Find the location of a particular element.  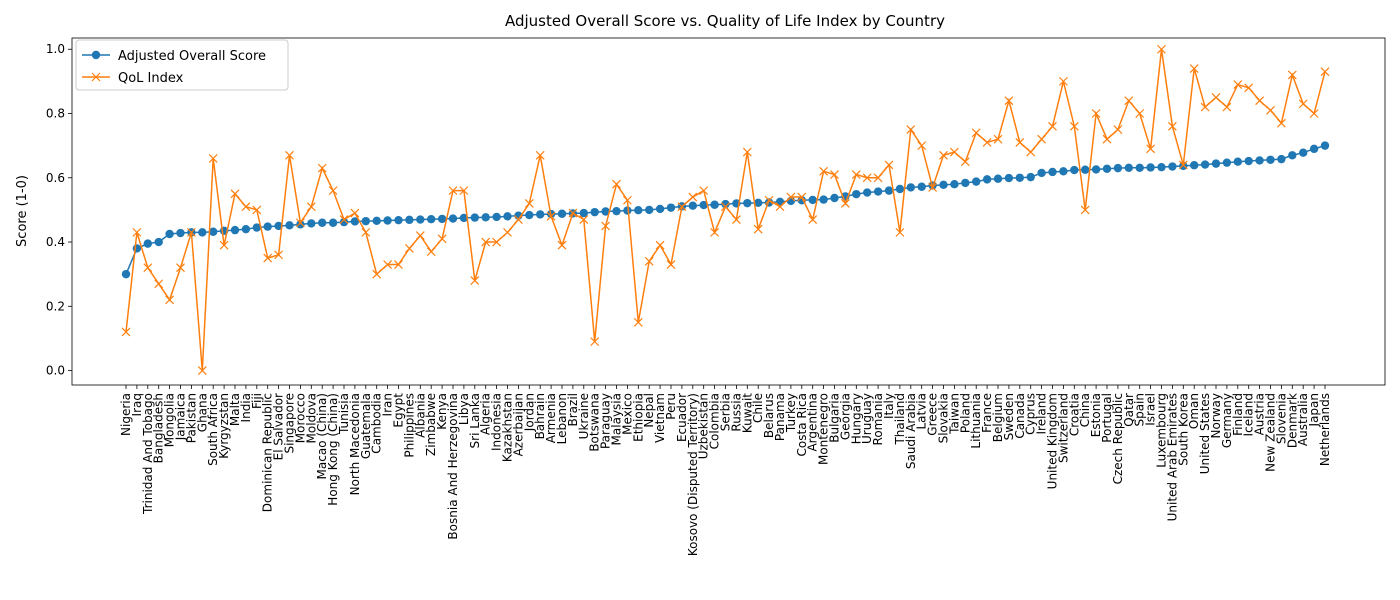

x-tick-label: Ukraine is located at coordinates (584, 416).